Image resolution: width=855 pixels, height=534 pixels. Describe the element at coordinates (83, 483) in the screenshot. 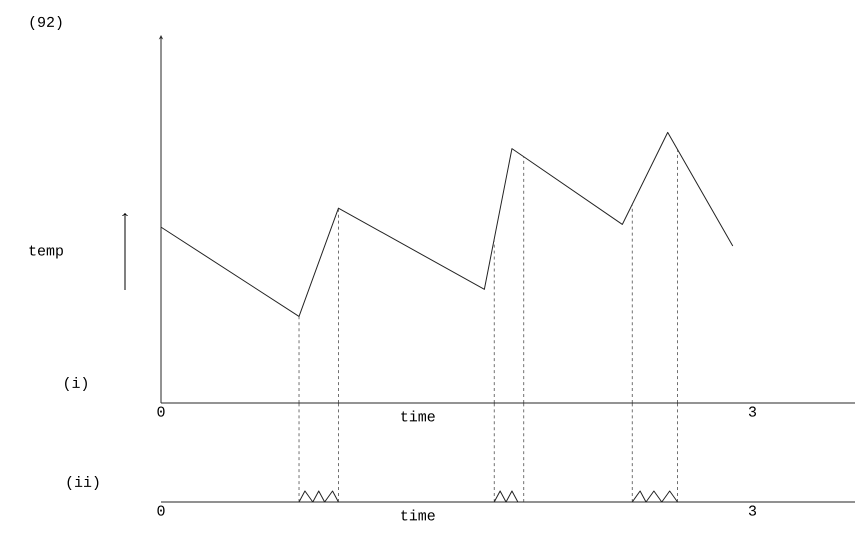

I see `text: (ii)` at that location.